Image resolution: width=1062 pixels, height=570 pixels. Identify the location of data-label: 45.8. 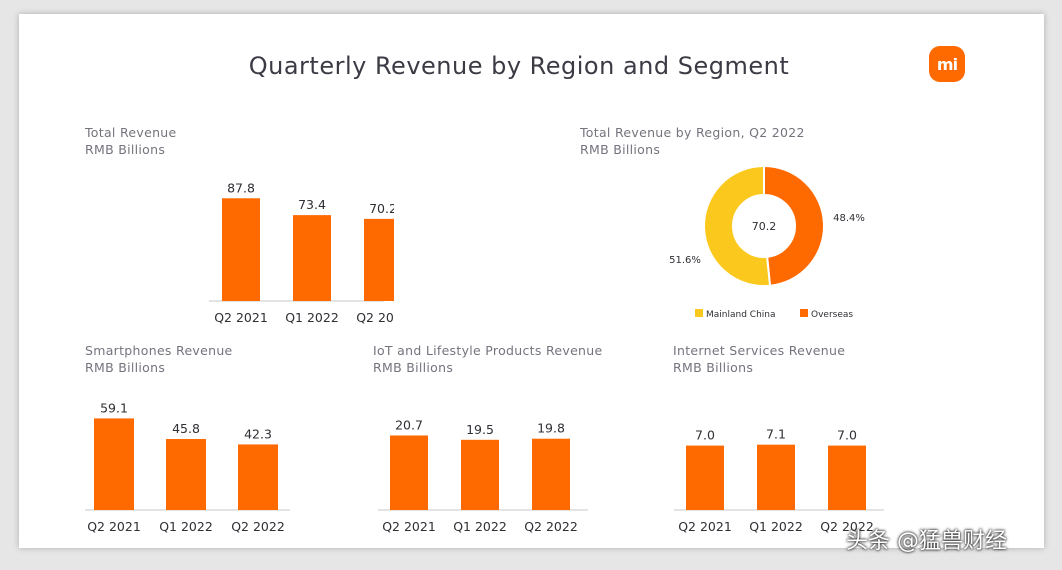
(186, 428).